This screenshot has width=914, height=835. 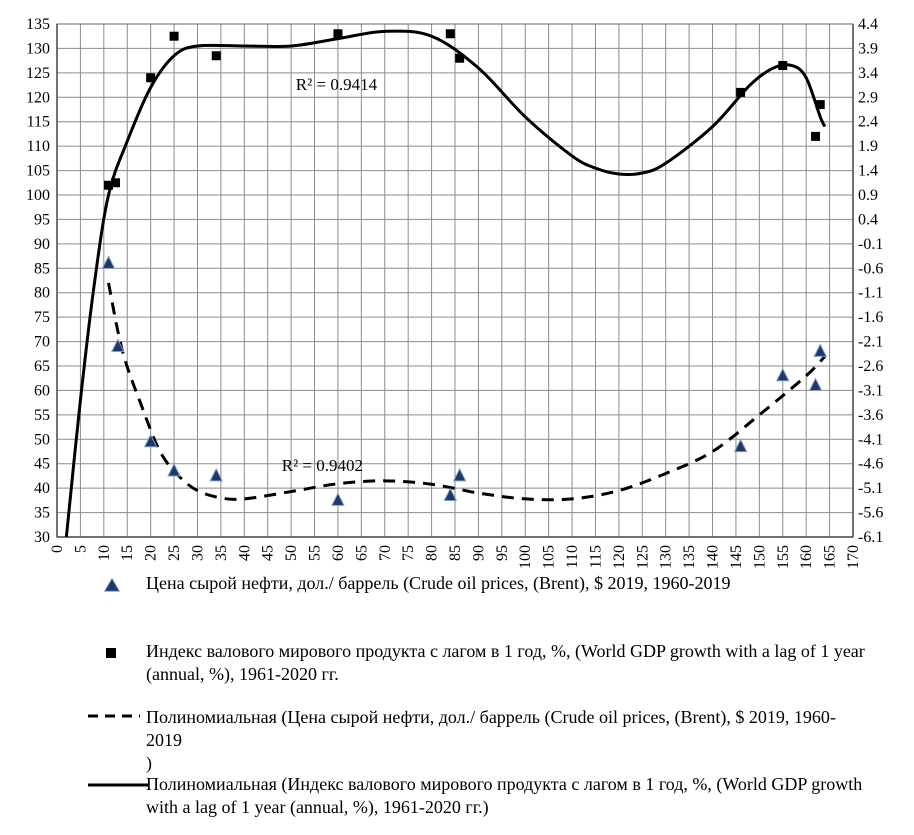 What do you see at coordinates (57, 549) in the screenshot?
I see `x-tick-label: 0` at bounding box center [57, 549].